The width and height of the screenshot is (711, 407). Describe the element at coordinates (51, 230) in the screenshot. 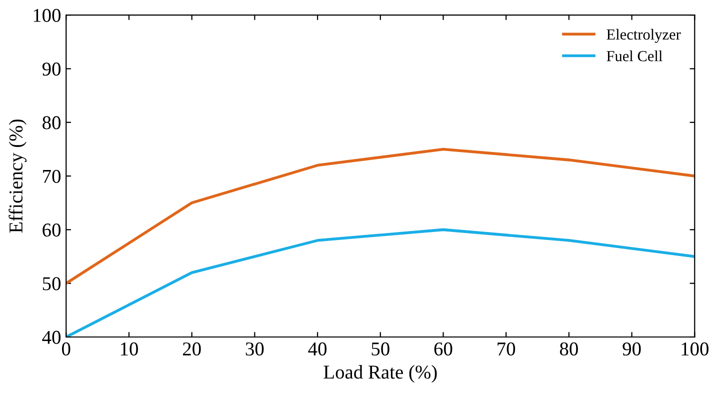

I see `y-tick-label: 60` at that location.